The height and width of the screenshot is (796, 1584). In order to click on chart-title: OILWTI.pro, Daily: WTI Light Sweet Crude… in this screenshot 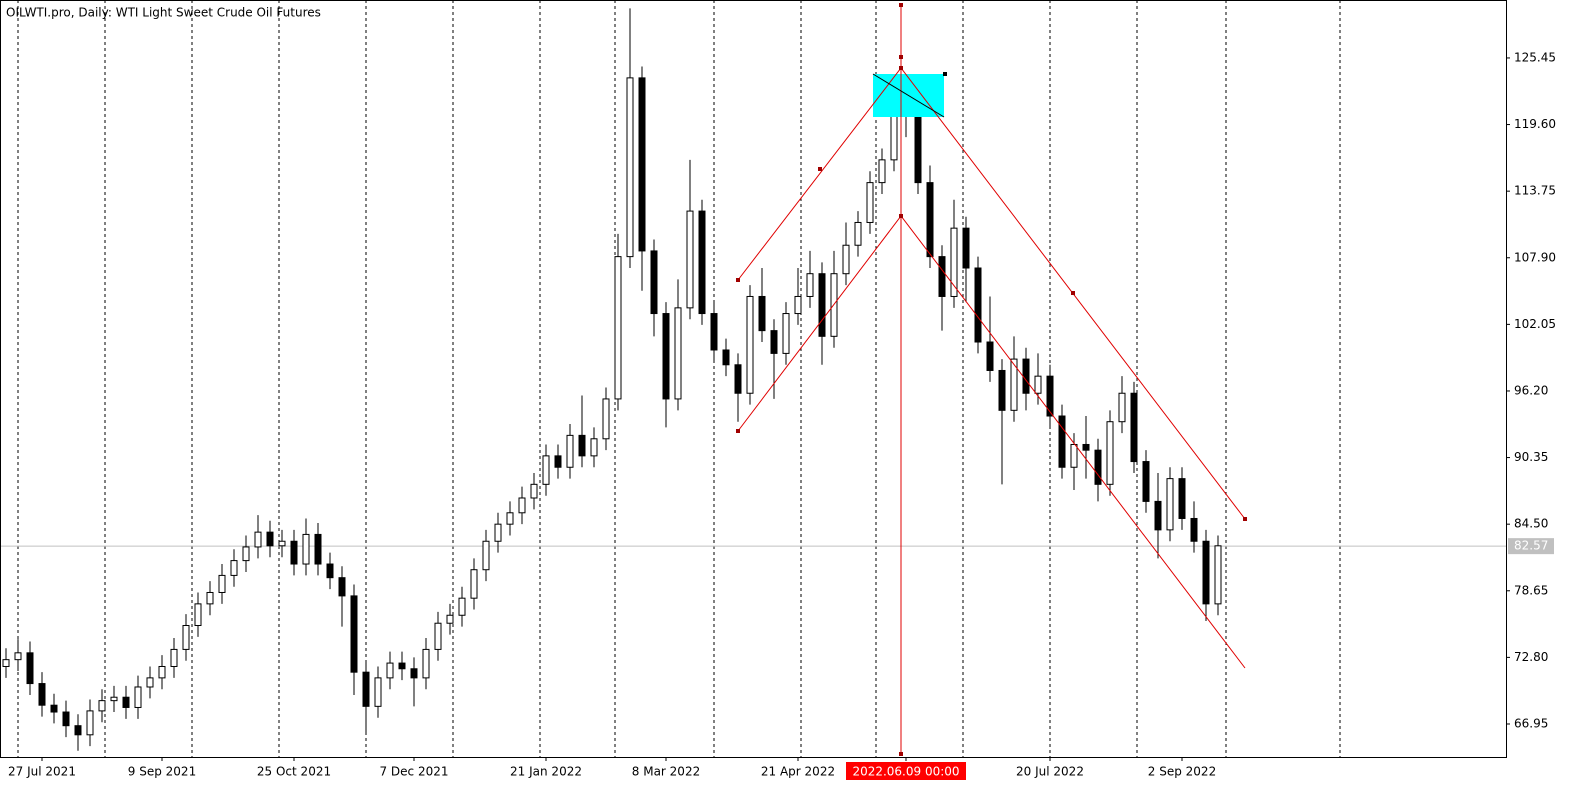, I will do `click(163, 13)`.